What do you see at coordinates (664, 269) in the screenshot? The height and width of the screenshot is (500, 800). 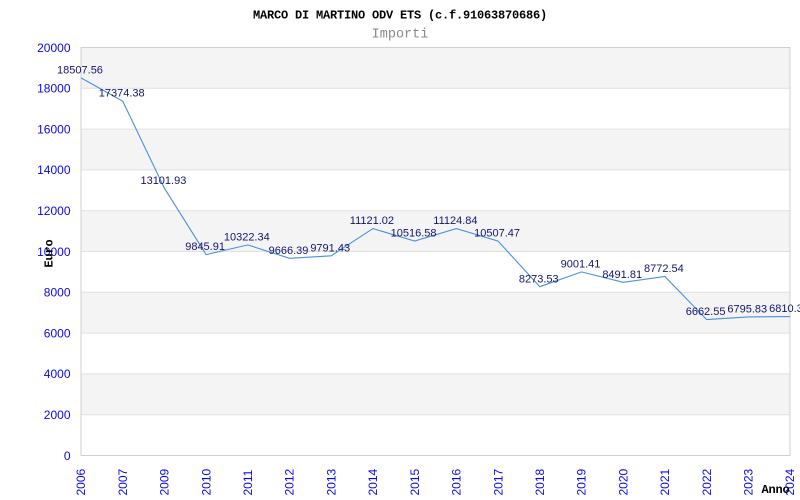 I see `svg-text: 8772.54` at bounding box center [664, 269].